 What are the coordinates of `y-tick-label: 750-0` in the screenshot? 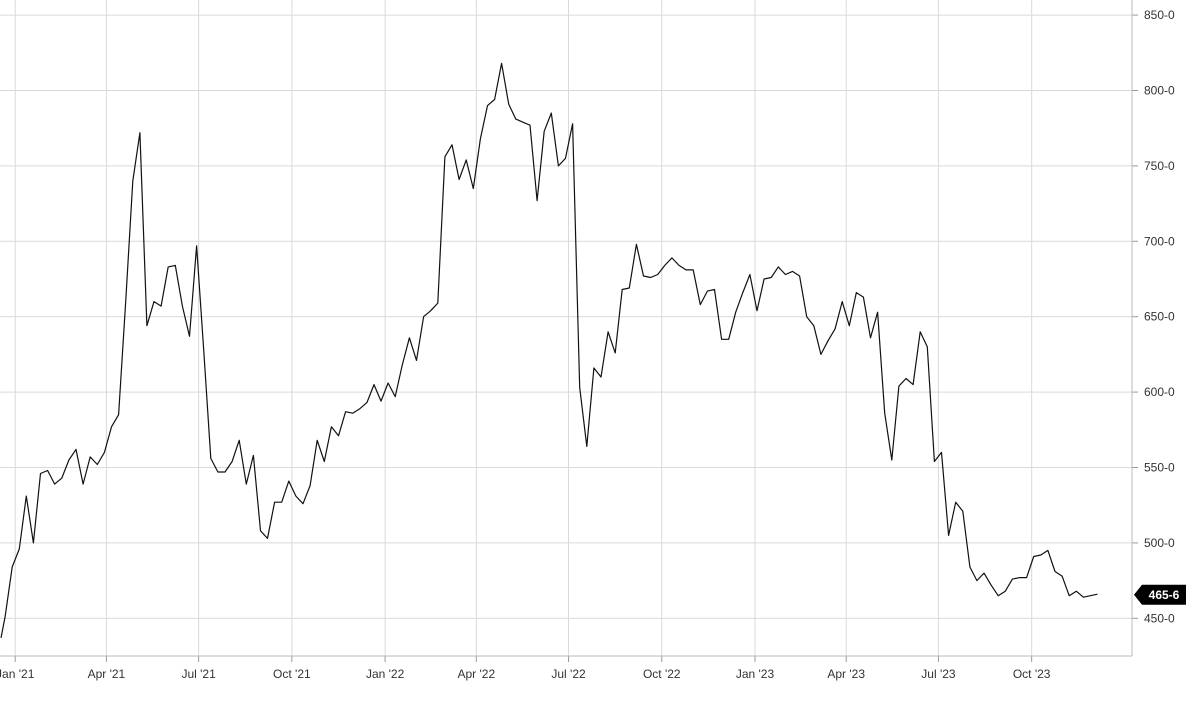 It's located at (1159, 166).